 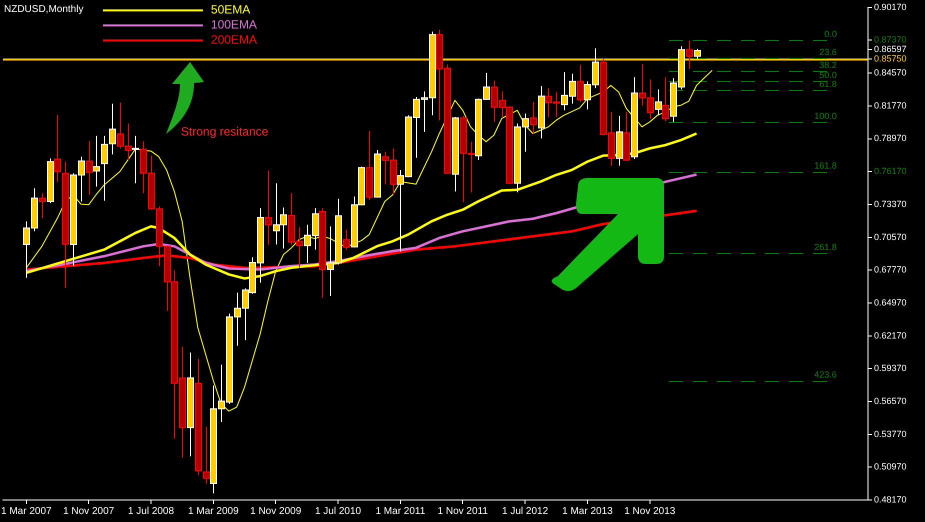 What do you see at coordinates (338, 511) in the screenshot?
I see `x-tick-label: 1 Jul 2010` at bounding box center [338, 511].